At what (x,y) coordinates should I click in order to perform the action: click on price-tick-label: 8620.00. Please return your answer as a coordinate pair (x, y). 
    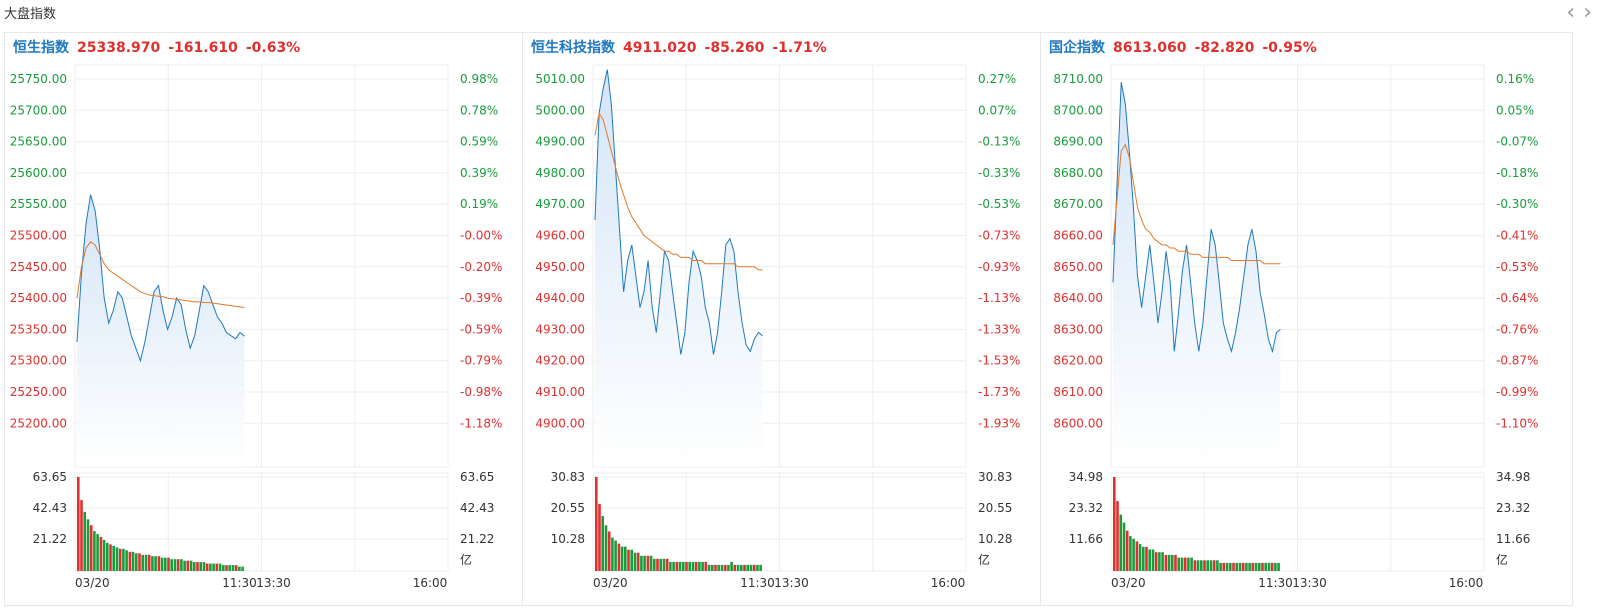
    Looking at the image, I should click on (1078, 361).